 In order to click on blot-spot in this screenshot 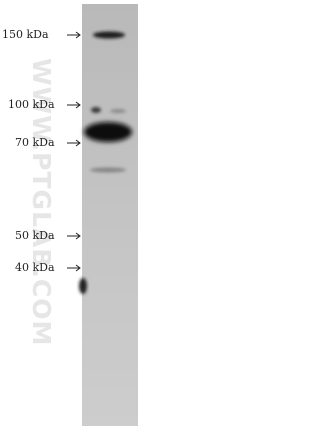, I will do `click(83, 286)`.